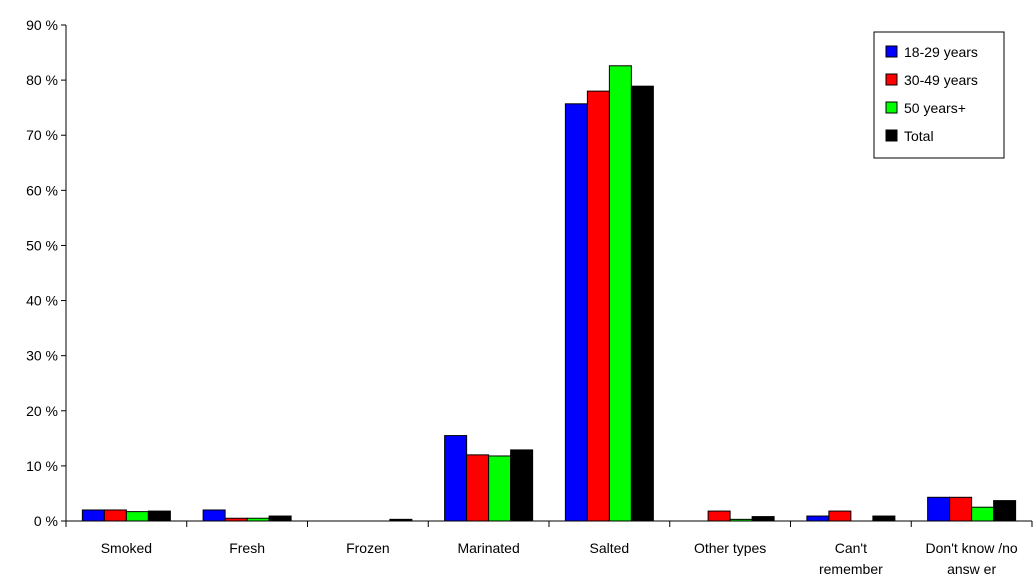  What do you see at coordinates (919, 136) in the screenshot?
I see `legend-label: Total` at bounding box center [919, 136].